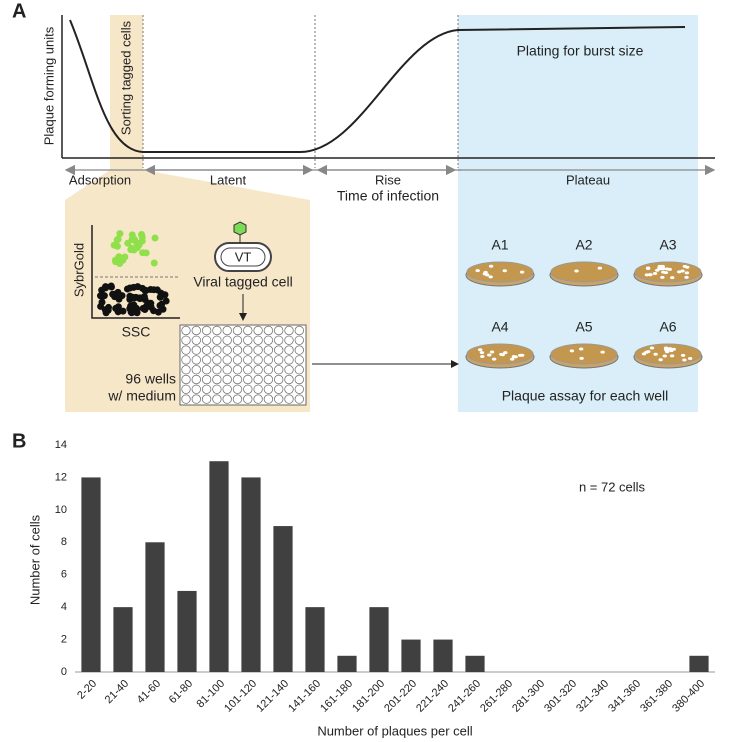  What do you see at coordinates (78, 270) in the screenshot?
I see `sort-y-label: SybrGold` at bounding box center [78, 270].